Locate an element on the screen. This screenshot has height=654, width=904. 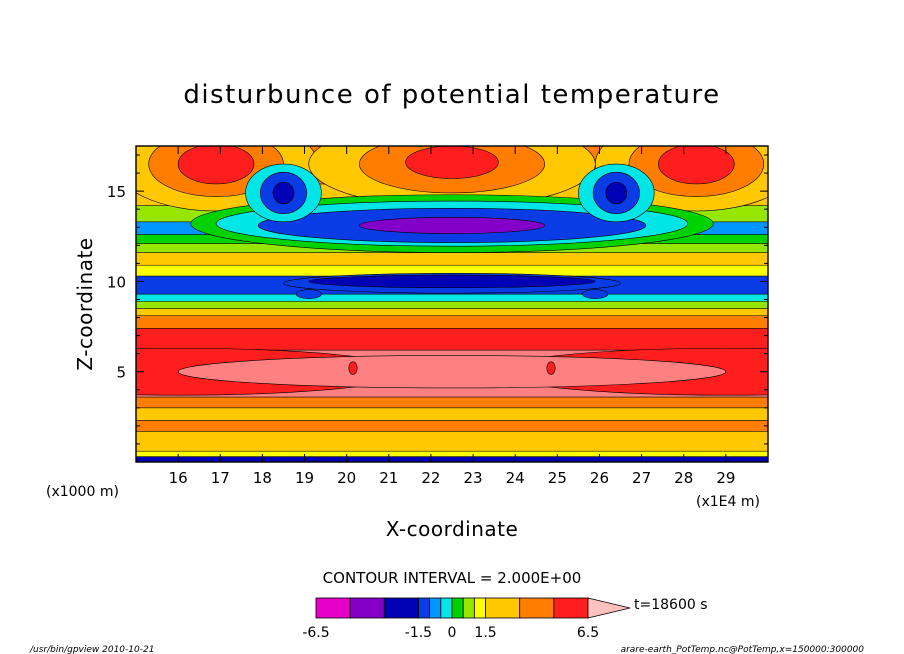
x-axis-label: X-coordinate is located at coordinates (452, 529).